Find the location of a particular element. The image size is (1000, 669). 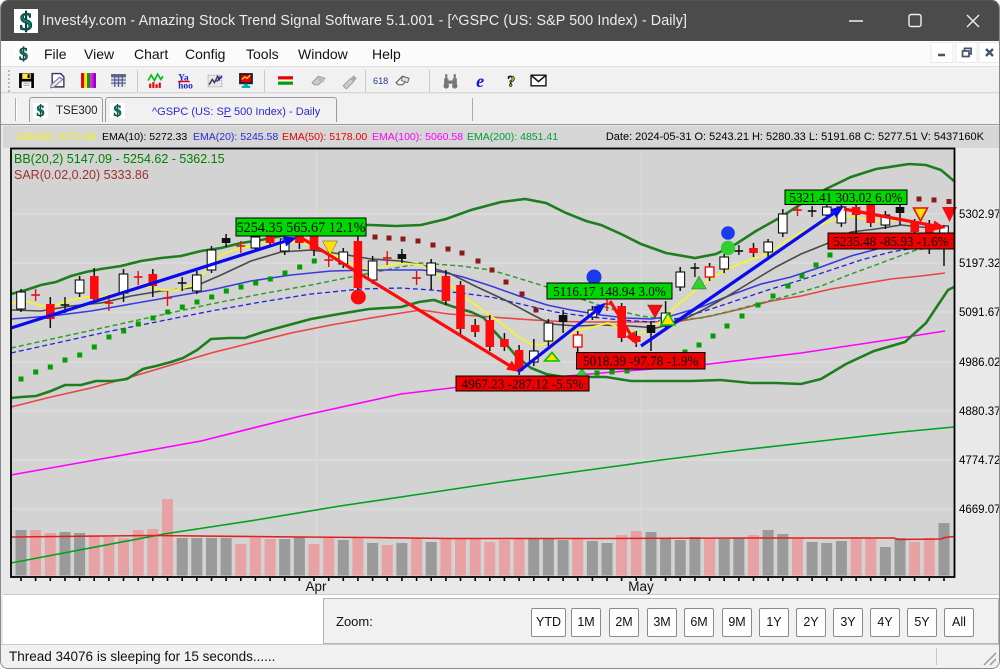

svg-text: 5254.35 565.67 12.1% is located at coordinates (301, 228).